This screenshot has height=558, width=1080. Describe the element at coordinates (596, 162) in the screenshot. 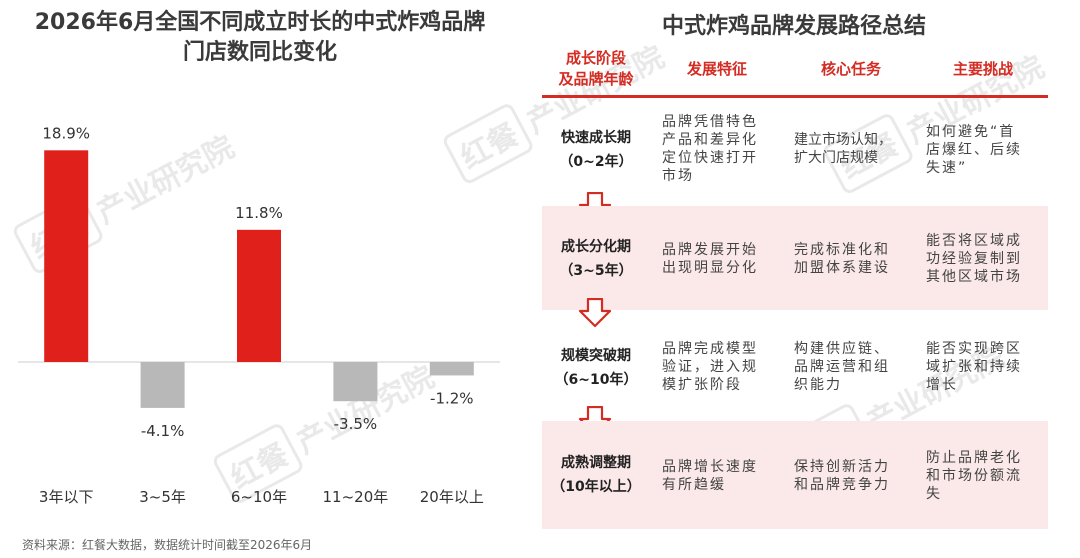

I see `stage-age: （0~2年）` at that location.